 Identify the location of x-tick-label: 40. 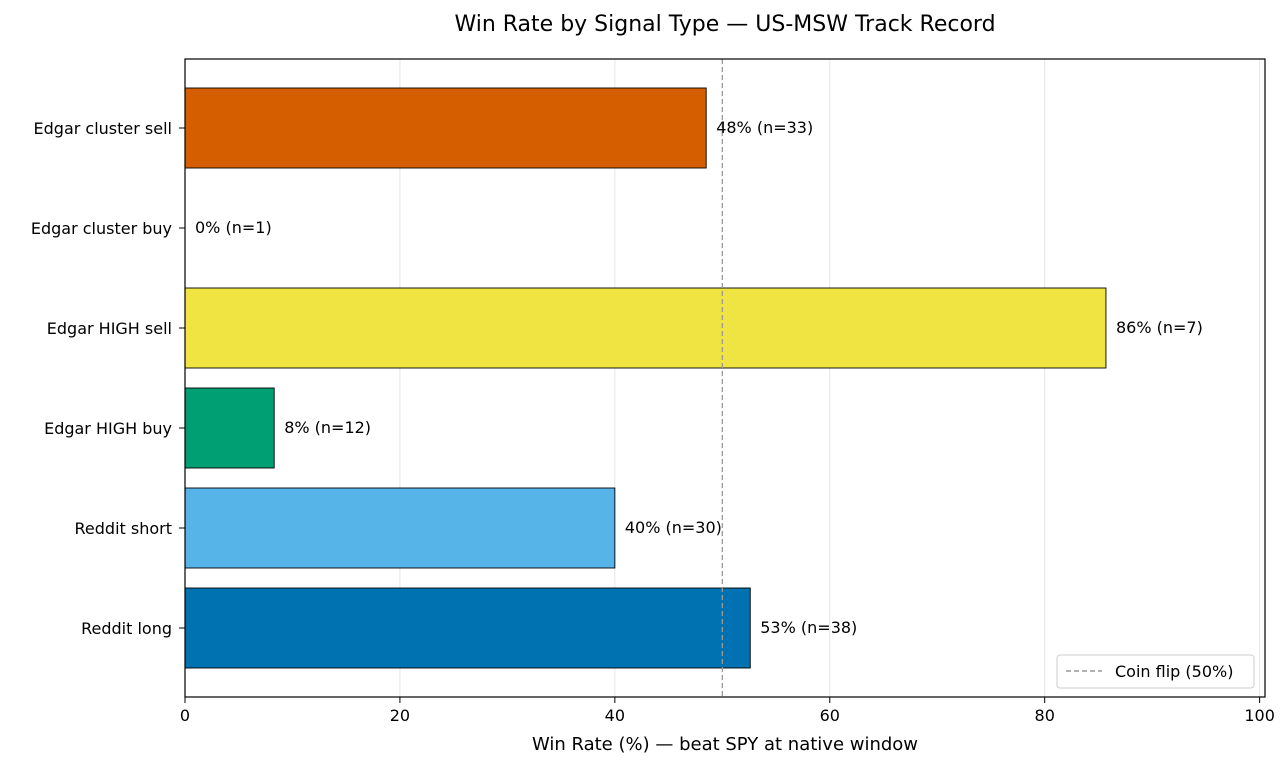
(615, 715).